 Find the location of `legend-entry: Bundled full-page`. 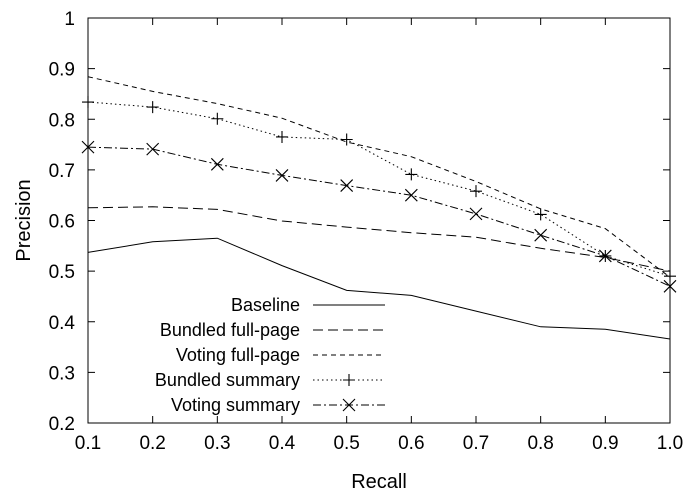

legend-entry: Bundled full-page is located at coordinates (272, 330).